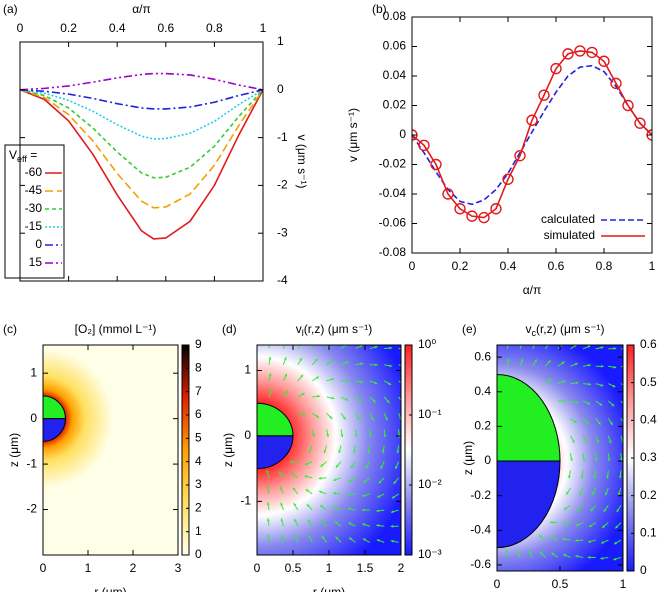  Describe the element at coordinates (569, 235) in the screenshot. I see `legend-label: simulated` at that location.